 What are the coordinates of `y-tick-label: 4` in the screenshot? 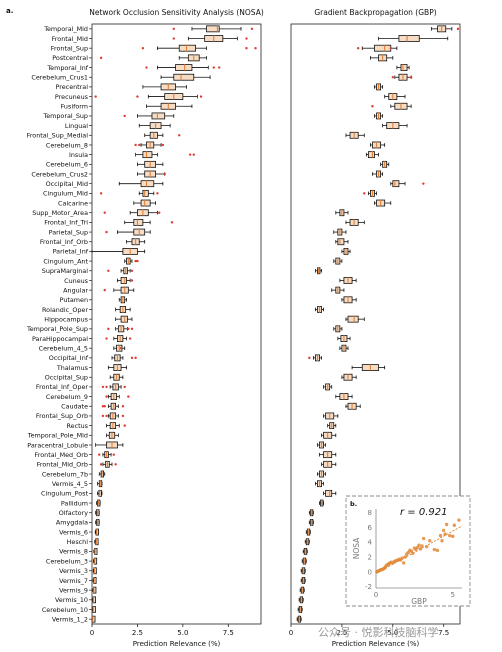 It's located at (370, 543).